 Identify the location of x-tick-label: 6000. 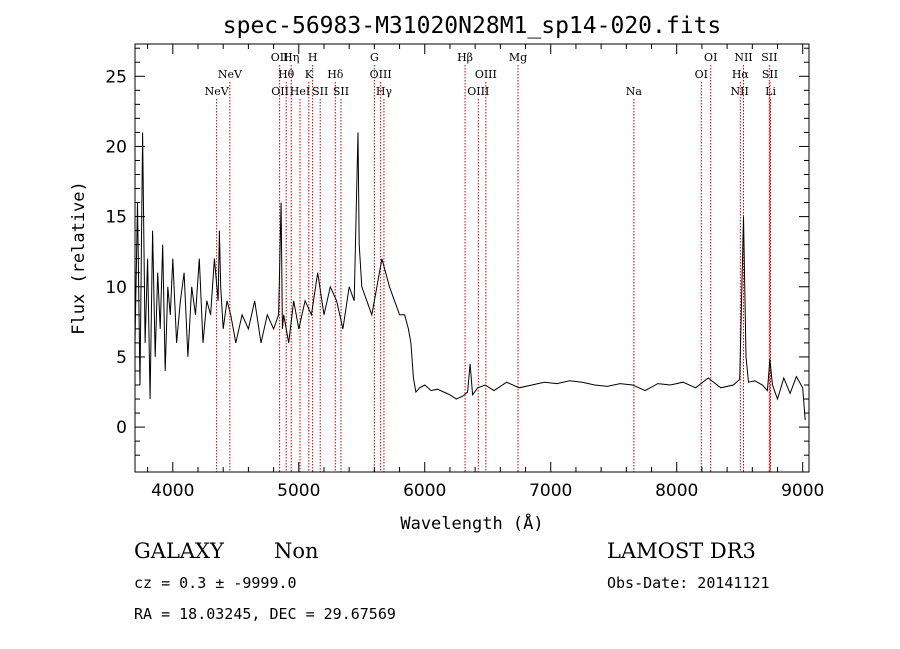
(424, 491).